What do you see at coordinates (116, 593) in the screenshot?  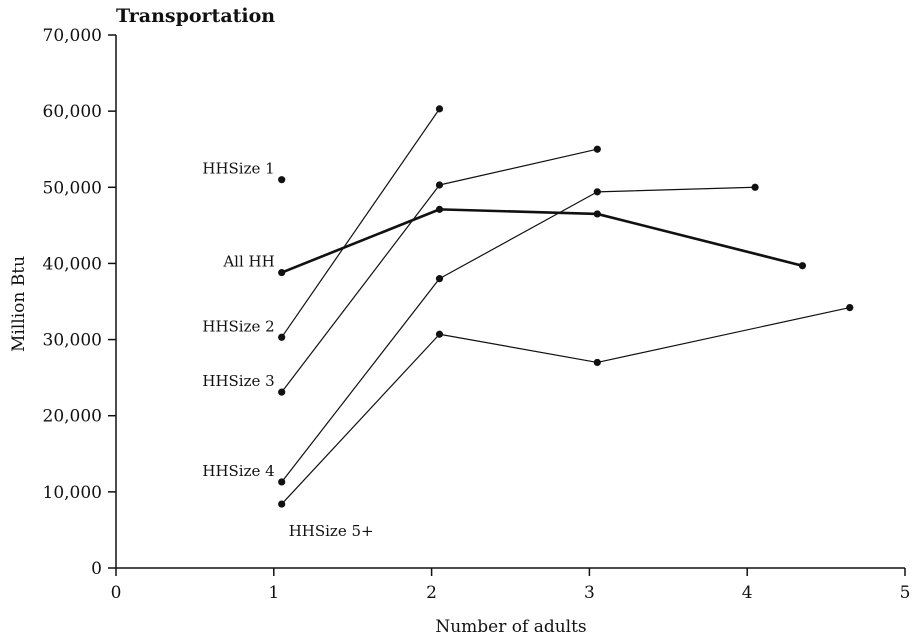 I see `x-tick-label: 0` at bounding box center [116, 593].